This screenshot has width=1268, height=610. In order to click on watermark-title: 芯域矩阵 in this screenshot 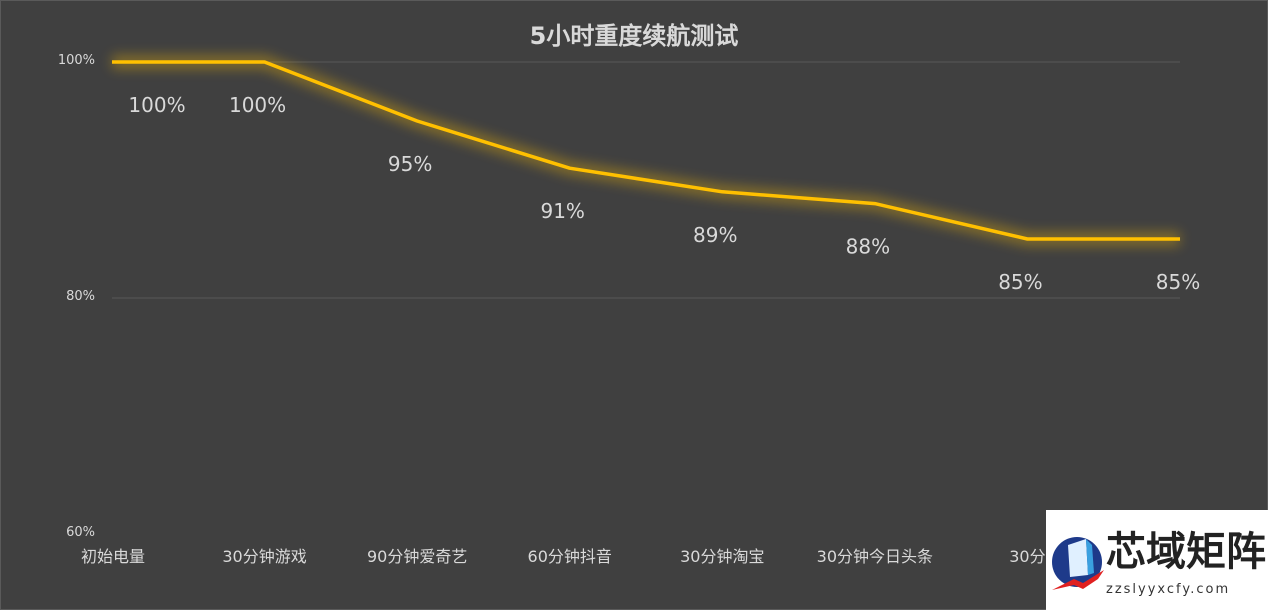, I will do `click(1186, 551)`.